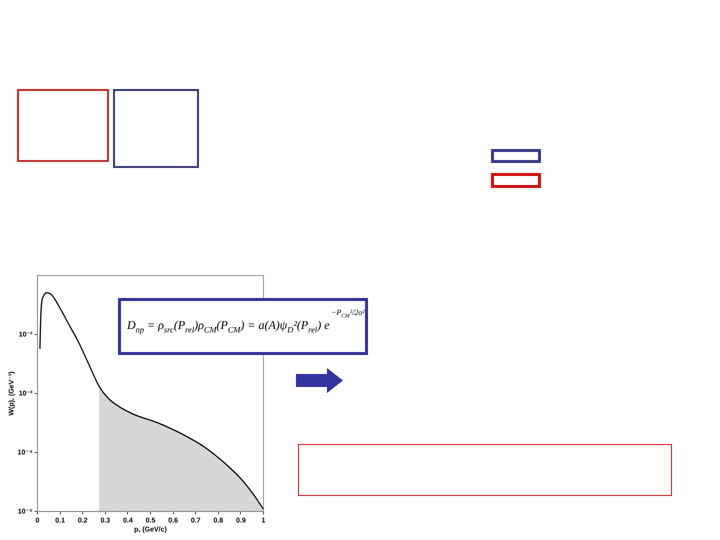 This screenshot has height=540, width=720. I want to click on text: D$_{np}$ = ρ$_{src}$(P$_{rel}$)ρ$_{CM}$(P$_{CM}$) = a(A)ψ$_{D}$²(P$_{rel}$) e, so click(228, 326).